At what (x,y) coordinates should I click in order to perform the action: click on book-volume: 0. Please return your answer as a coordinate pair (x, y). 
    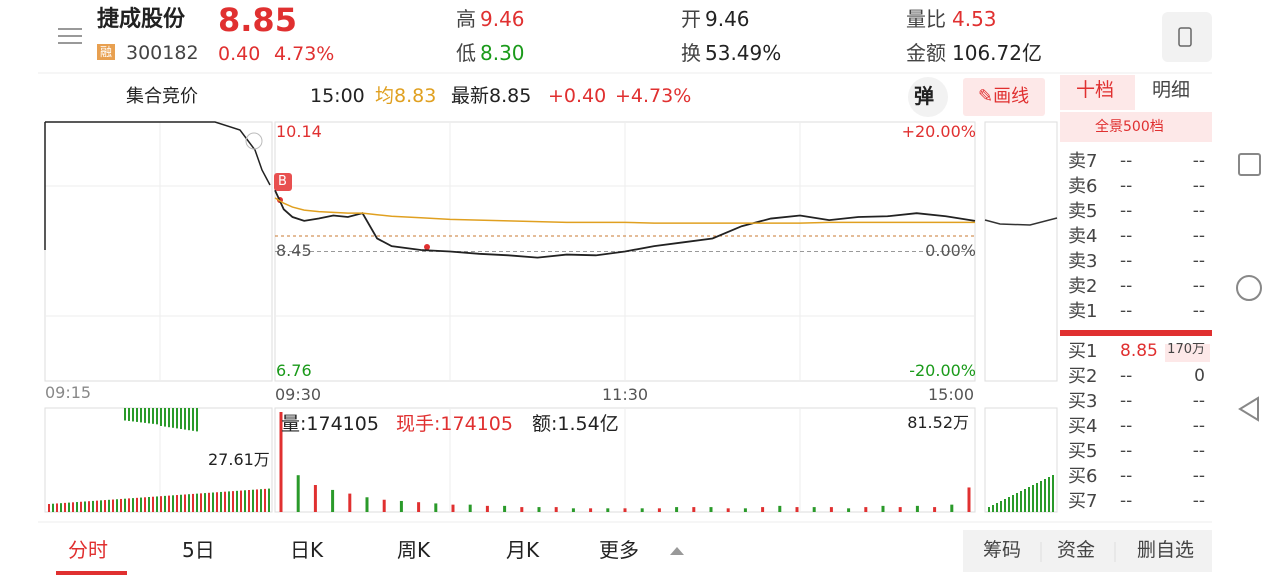
    Looking at the image, I should click on (1199, 376).